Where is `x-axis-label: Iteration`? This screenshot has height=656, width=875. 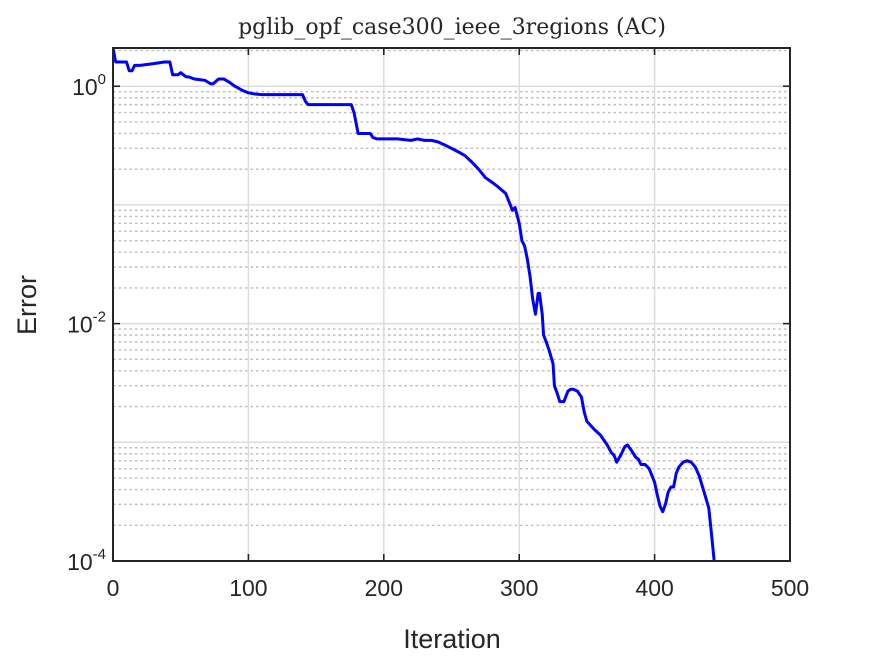
x-axis-label: Iteration is located at coordinates (452, 639).